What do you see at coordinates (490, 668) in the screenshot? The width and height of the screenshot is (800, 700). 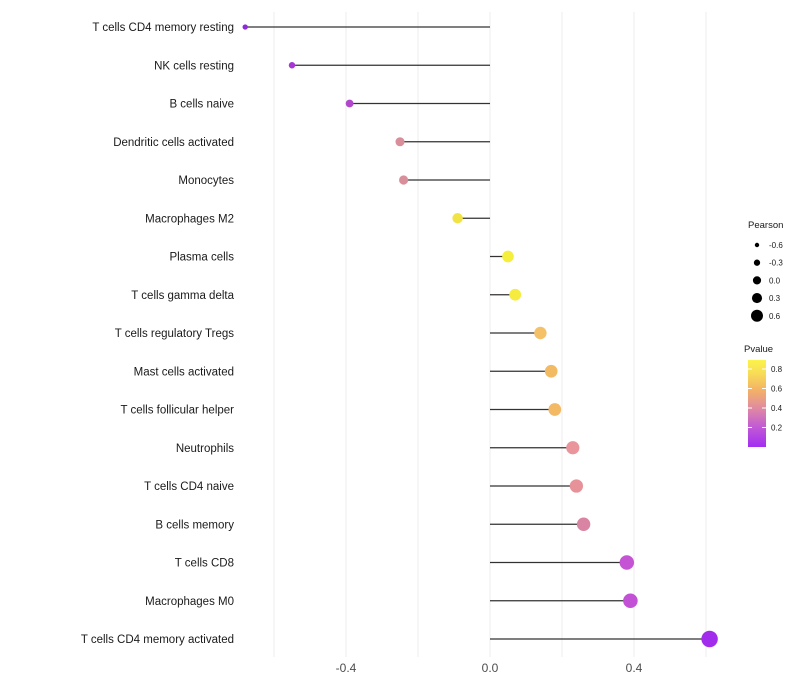 I see `x-tick-label: 0.0` at bounding box center [490, 668].